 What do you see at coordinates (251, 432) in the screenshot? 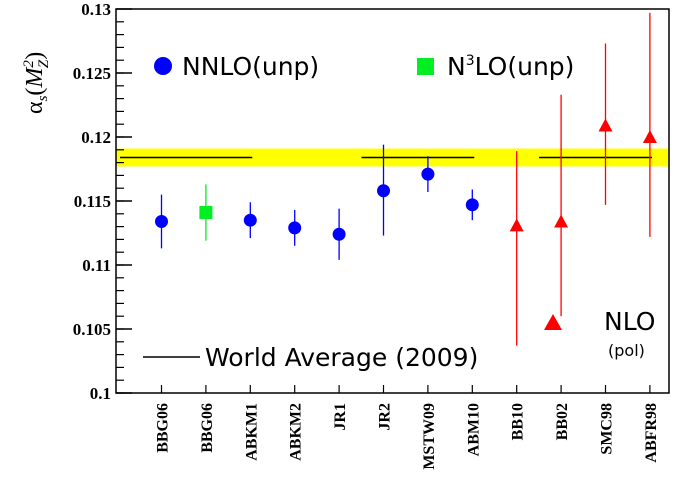
I see `x-category-label: ABKM1` at bounding box center [251, 432].